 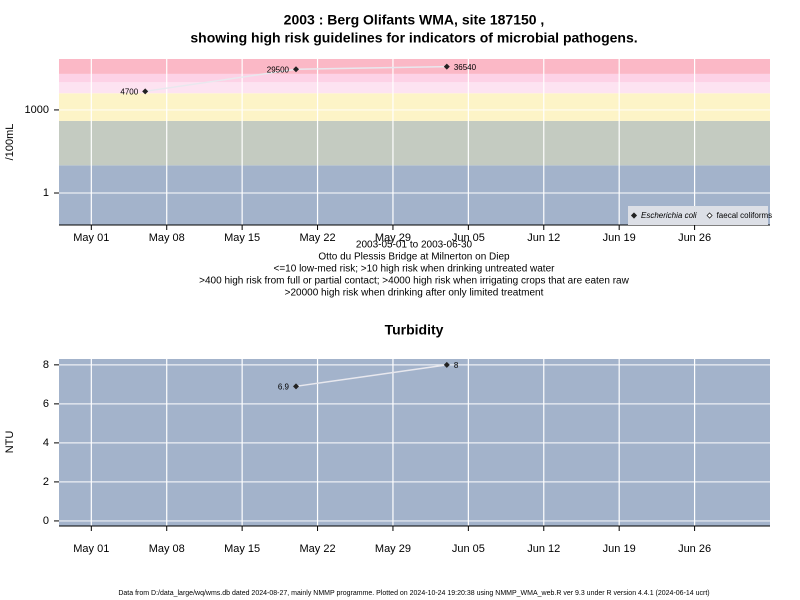 What do you see at coordinates (10, 442) in the screenshot?
I see `y-axis-label: NTU` at bounding box center [10, 442].